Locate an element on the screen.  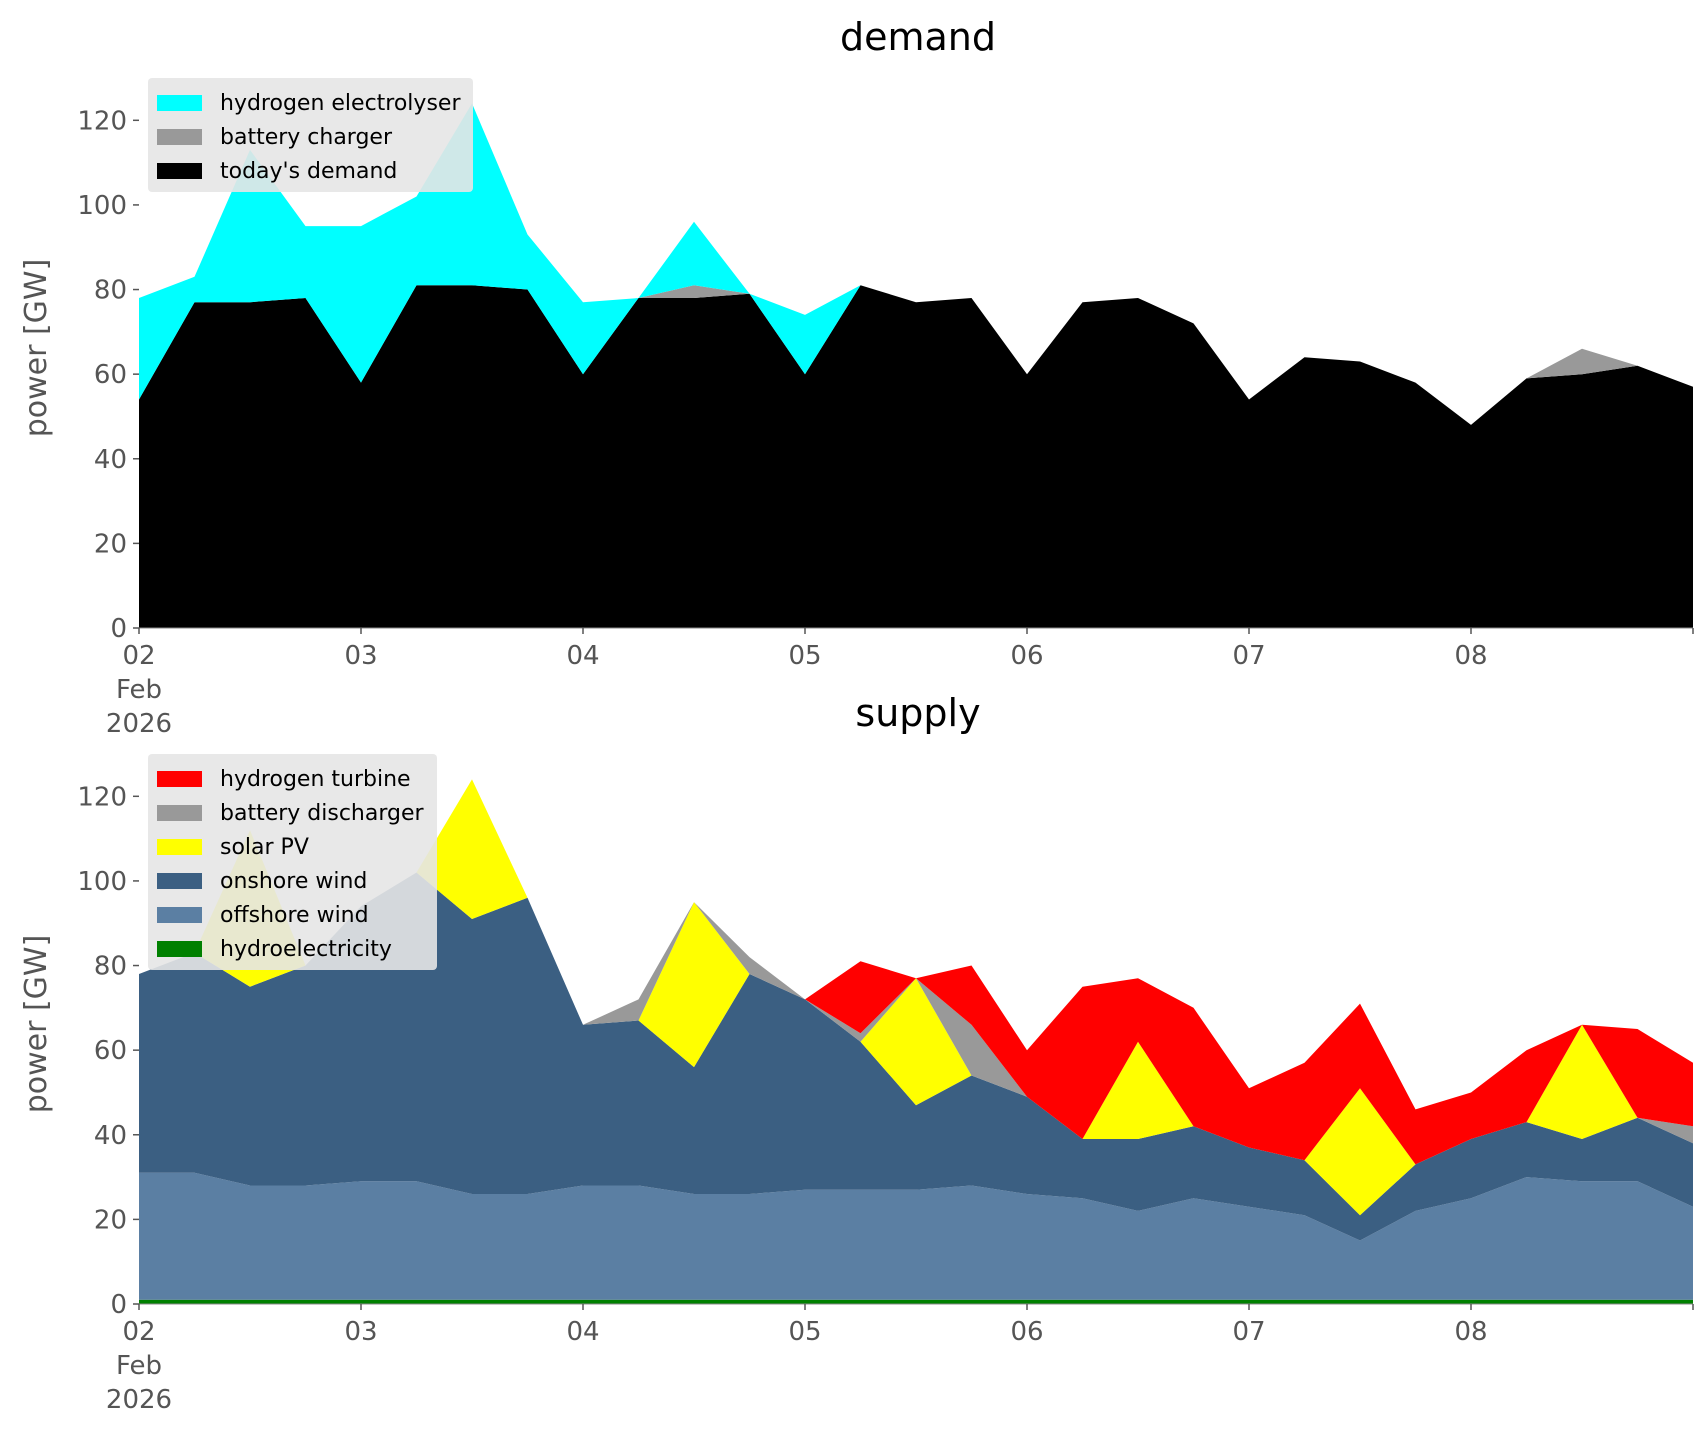
legend-label-battery-charger: battery charger is located at coordinates (306, 137).